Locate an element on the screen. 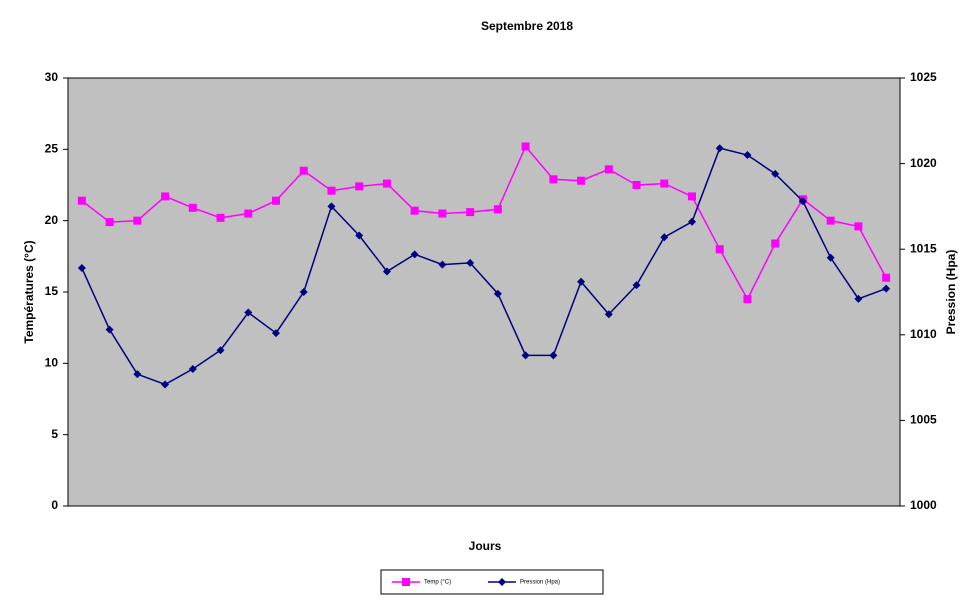 This screenshot has height=603, width=970. y-tick-label: 0 is located at coordinates (54, 505).